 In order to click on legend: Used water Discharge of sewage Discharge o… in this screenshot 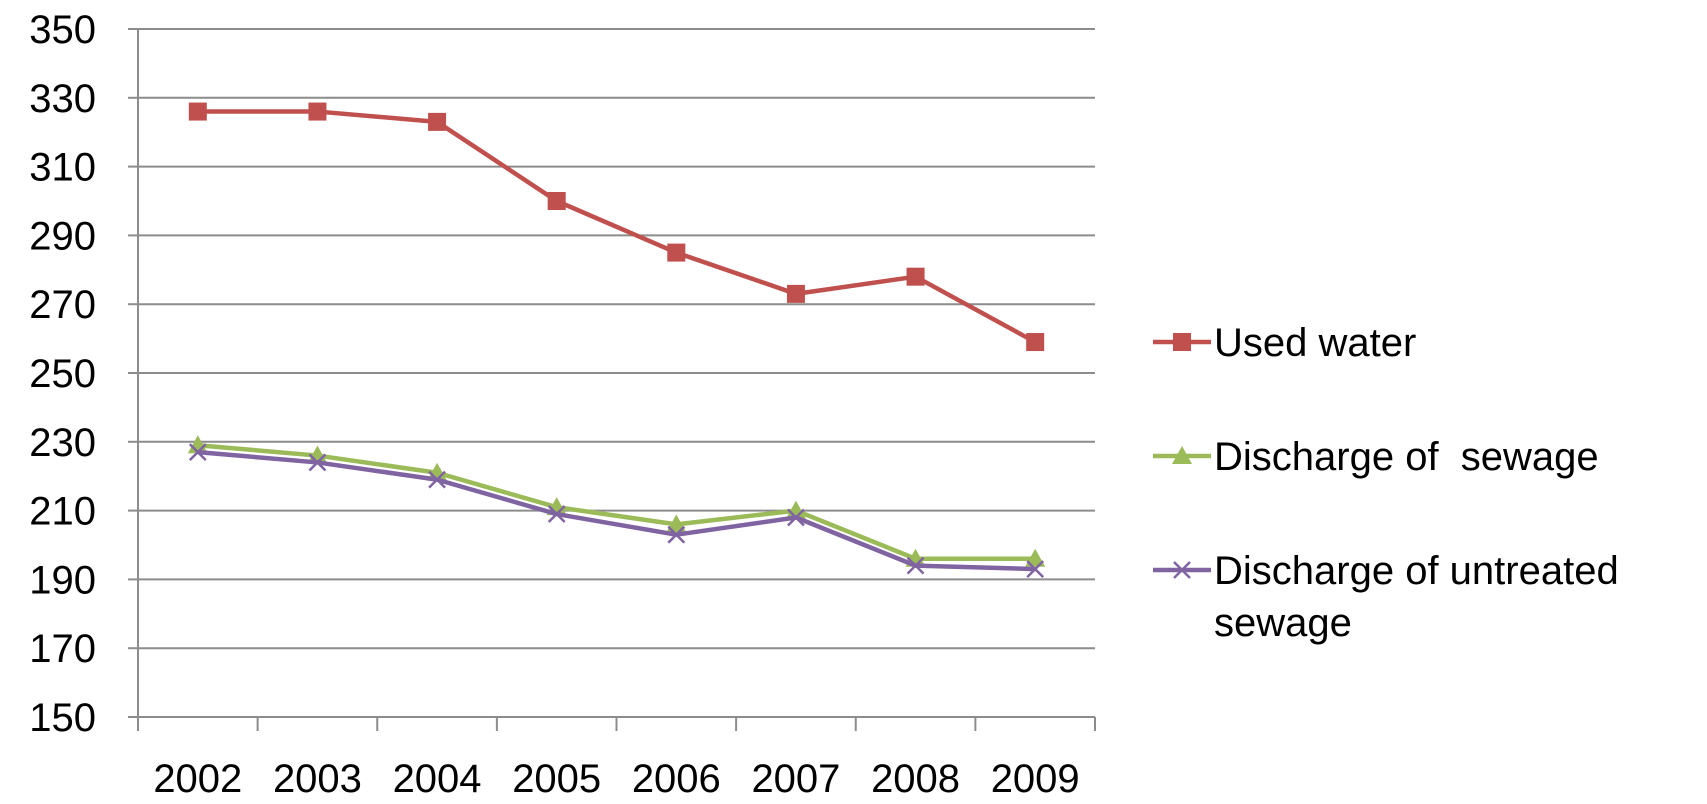, I will do `click(1386, 483)`.